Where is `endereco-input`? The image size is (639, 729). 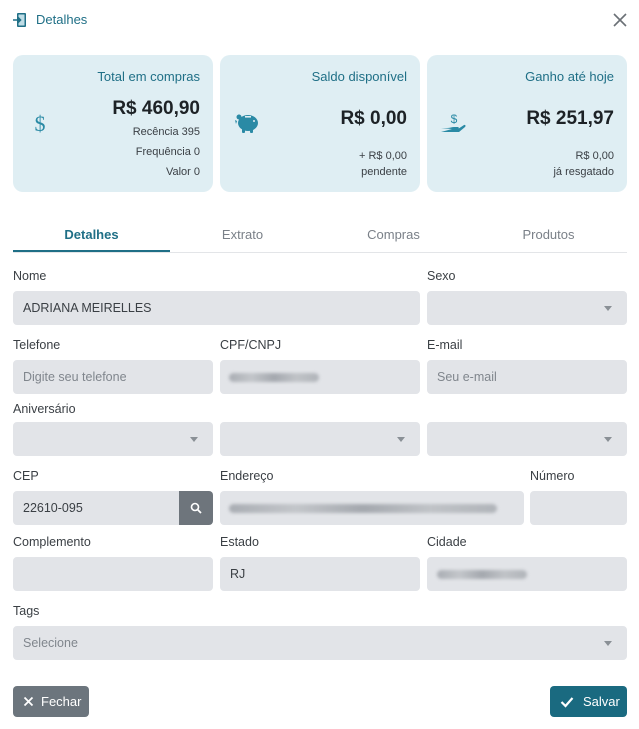
endereco-input is located at coordinates (372, 508).